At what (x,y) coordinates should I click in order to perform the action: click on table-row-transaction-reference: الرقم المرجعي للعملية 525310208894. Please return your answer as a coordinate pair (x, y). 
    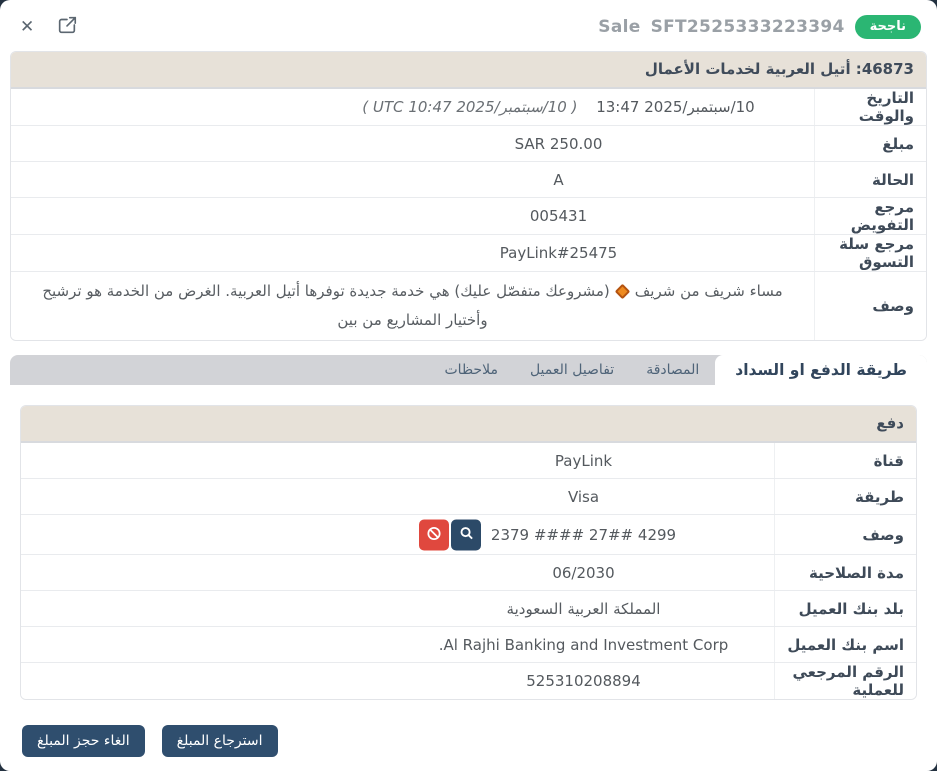
    Looking at the image, I should click on (468, 681).